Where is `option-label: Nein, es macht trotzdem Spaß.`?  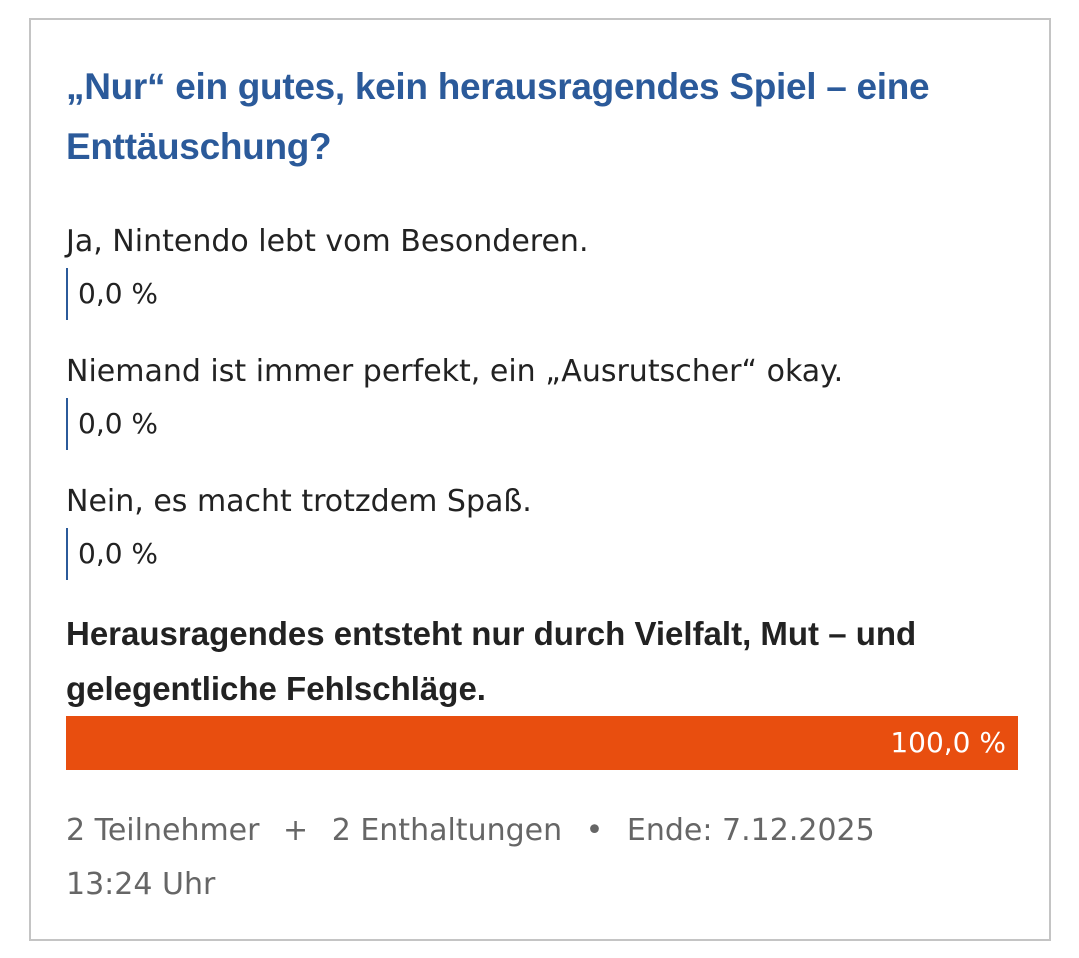
option-label: Nein, es macht trotzdem Spaß. is located at coordinates (299, 501).